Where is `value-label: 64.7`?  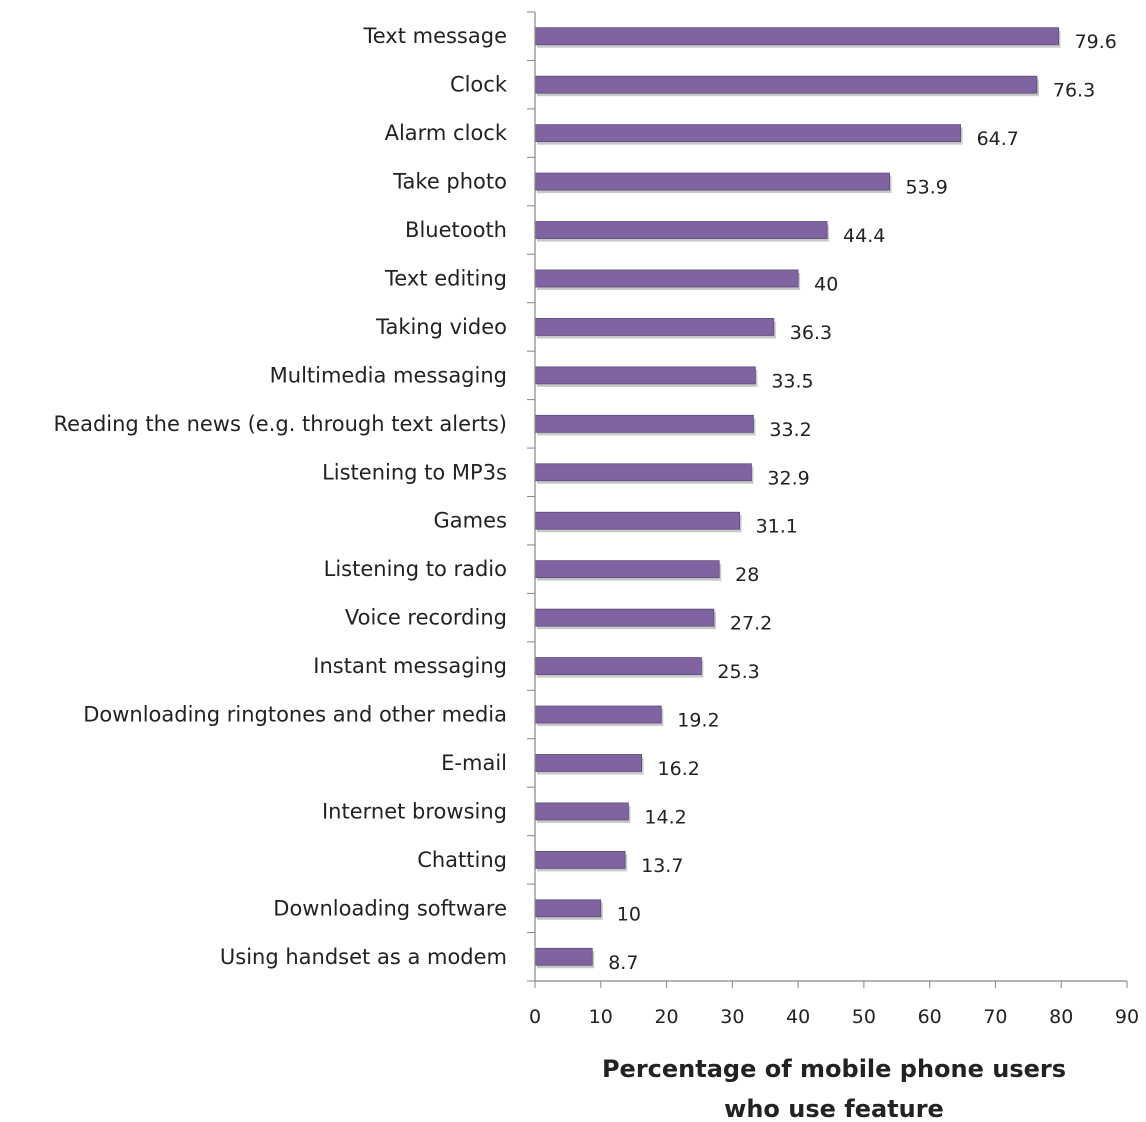
value-label: 64.7 is located at coordinates (998, 139).